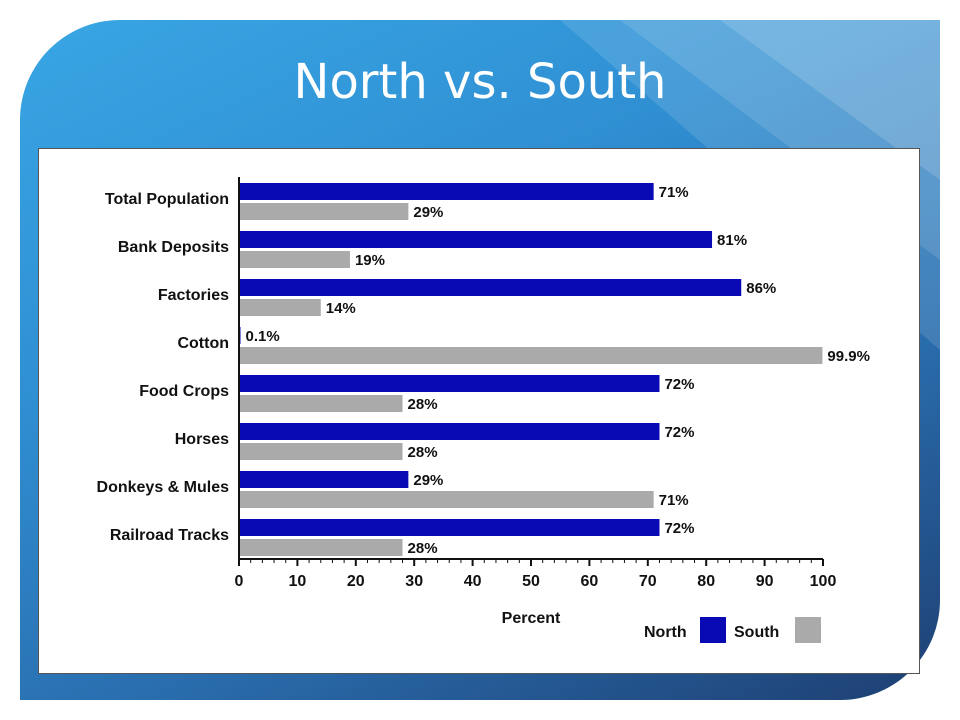 This screenshot has height=720, width=960. I want to click on north-value-label: 81%, so click(732, 240).